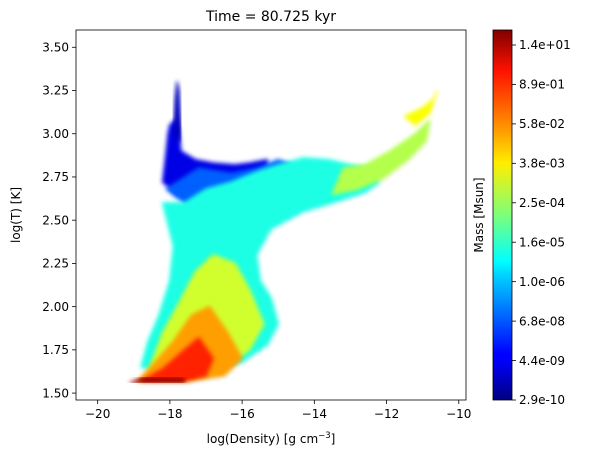  Describe the element at coordinates (177, 359) in the screenshot. I see `region-orange-core` at that location.